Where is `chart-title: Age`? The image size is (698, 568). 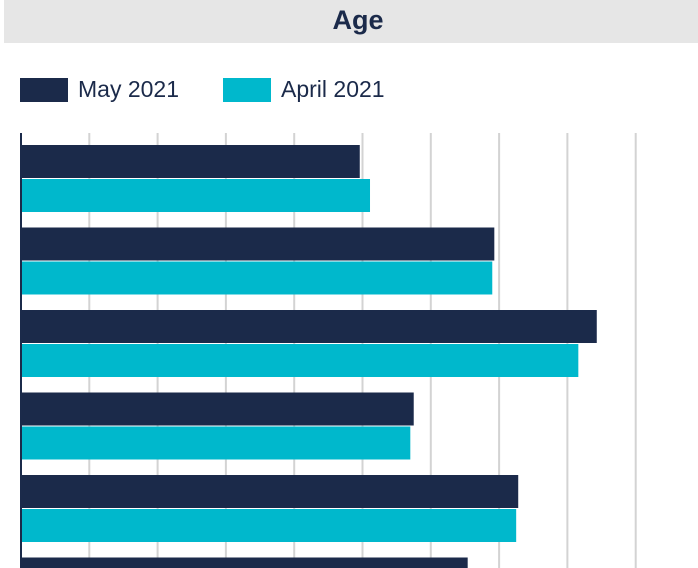 chart-title: Age is located at coordinates (357, 20).